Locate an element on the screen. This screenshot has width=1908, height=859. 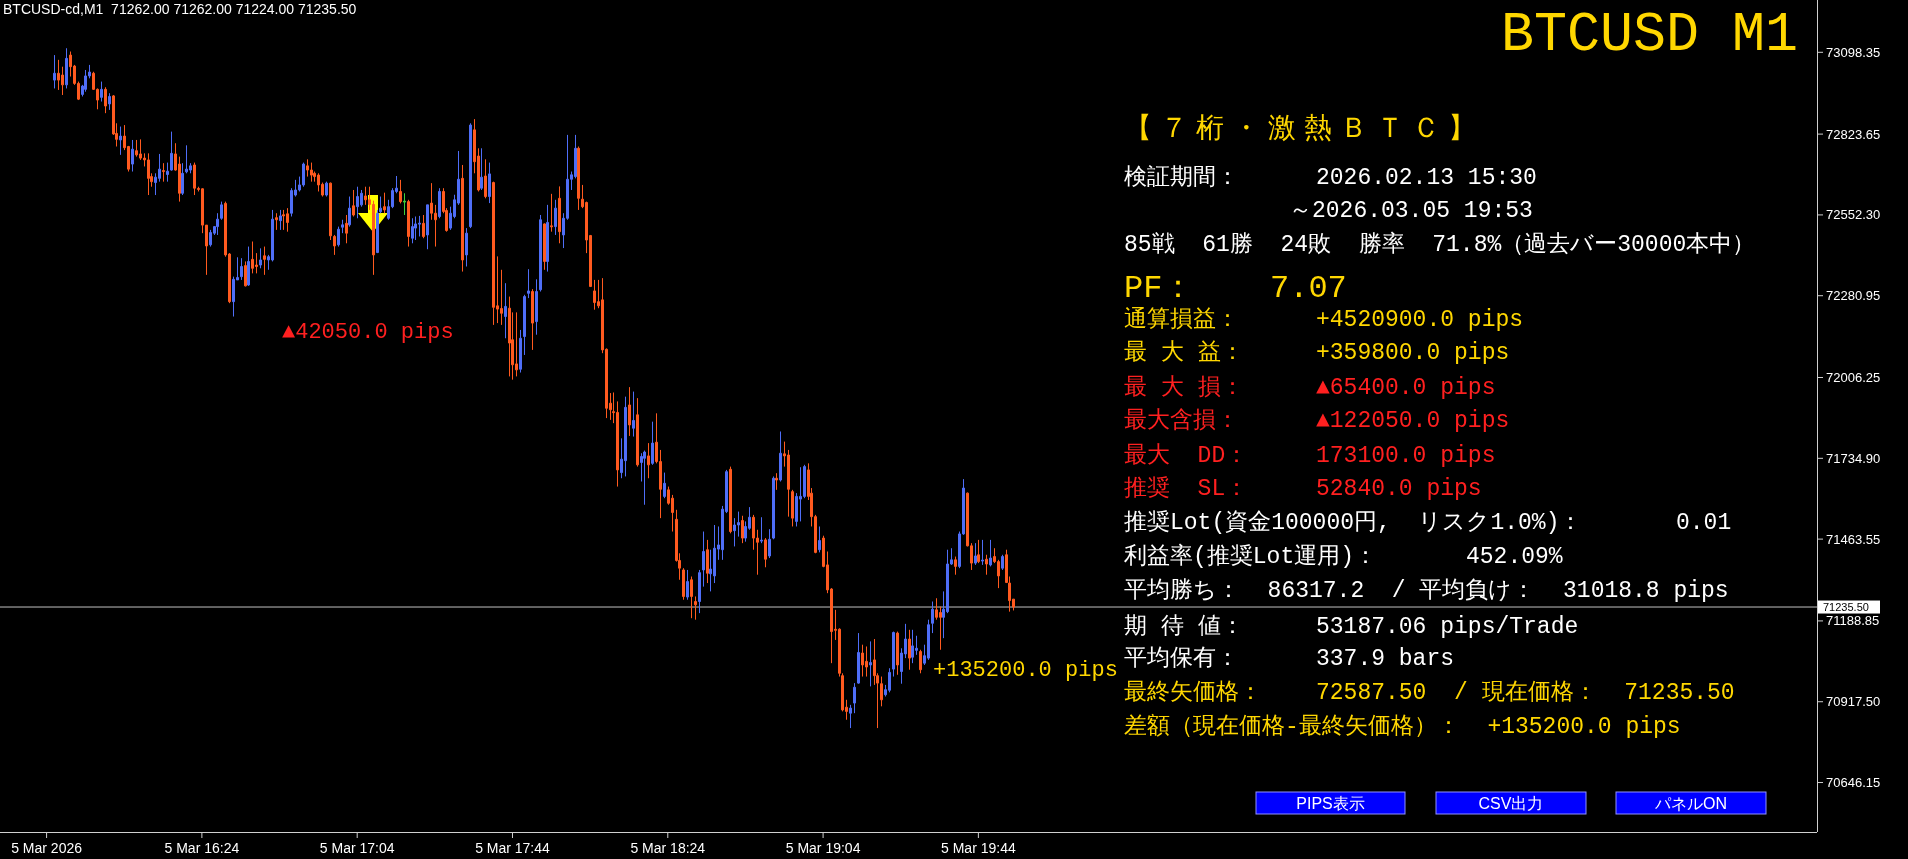
annotation: CSV出力 is located at coordinates (1511, 803).